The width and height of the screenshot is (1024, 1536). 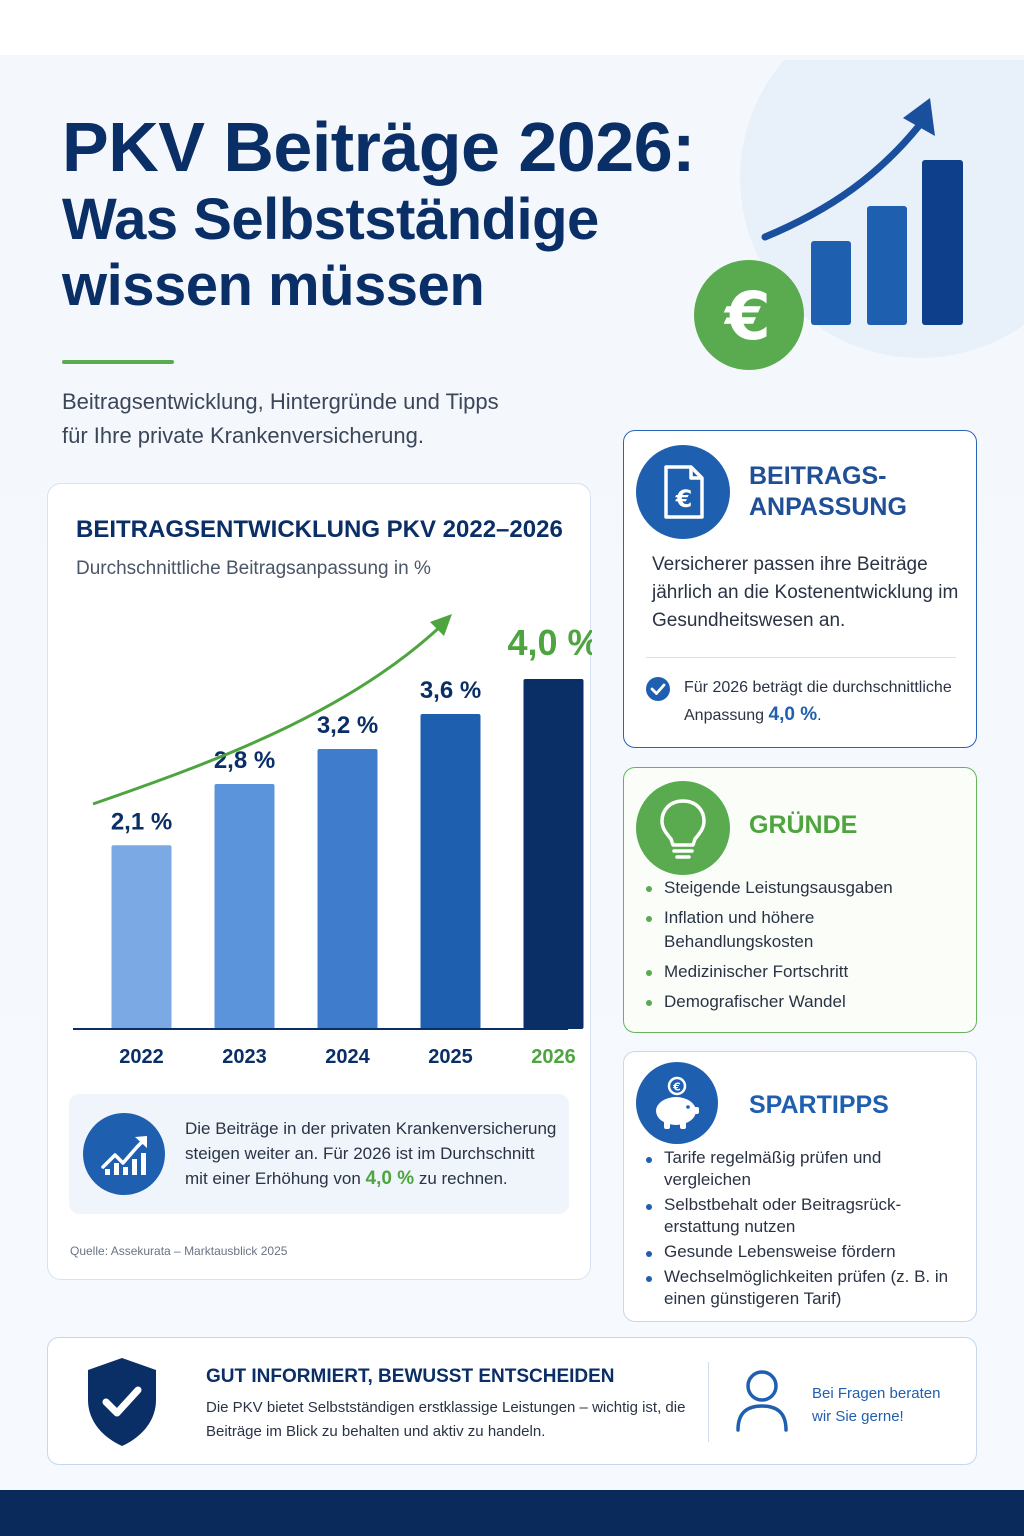 I want to click on banner-heading: GUT INFORMIERT, BEWUSST ENTSCHEIDEN, so click(x=410, y=1376).